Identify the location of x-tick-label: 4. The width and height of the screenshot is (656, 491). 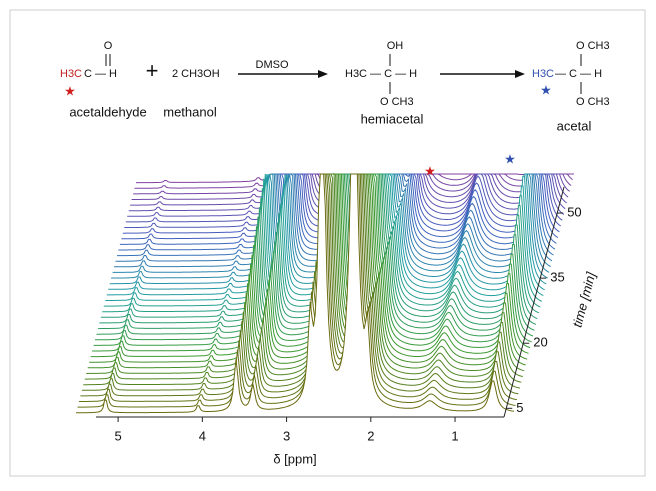
(202, 435).